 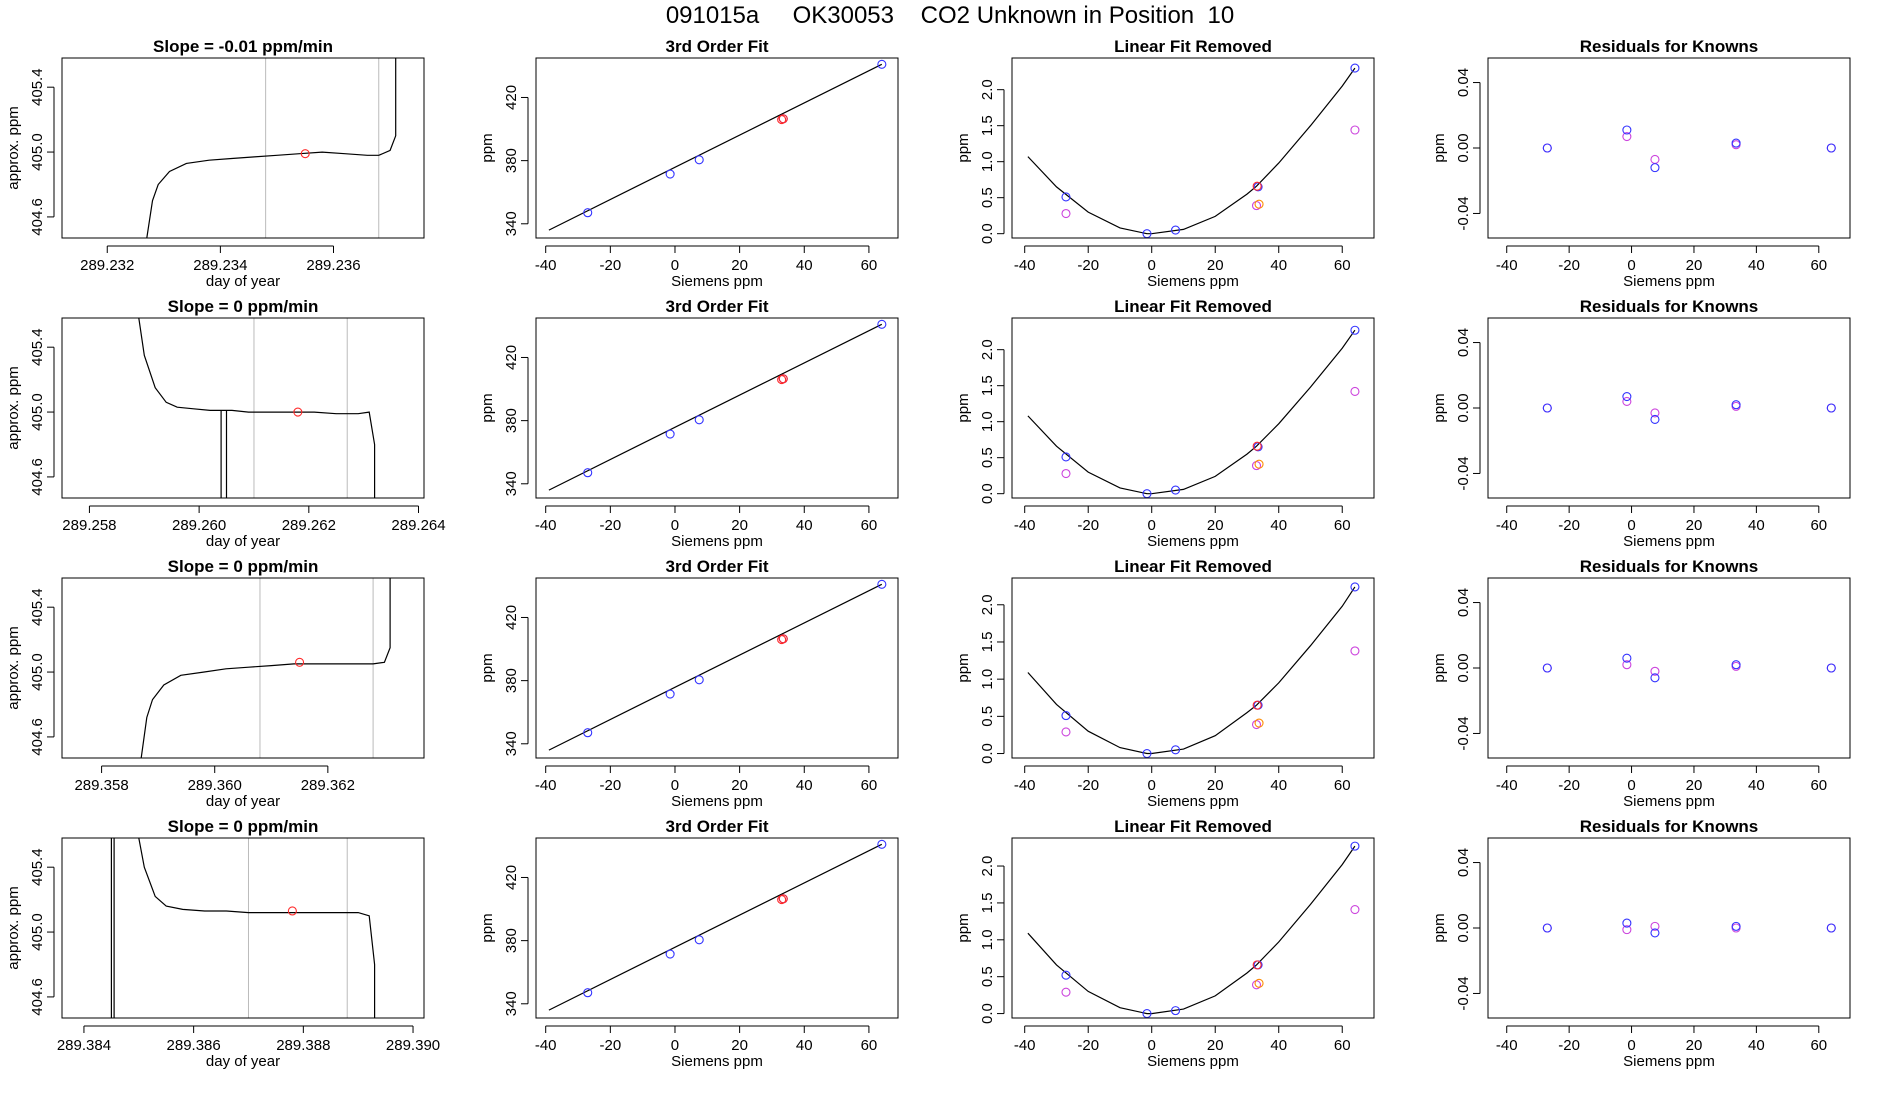 What do you see at coordinates (243, 46) in the screenshot?
I see `panel-title: Slope = -0.01 ppm/min` at bounding box center [243, 46].